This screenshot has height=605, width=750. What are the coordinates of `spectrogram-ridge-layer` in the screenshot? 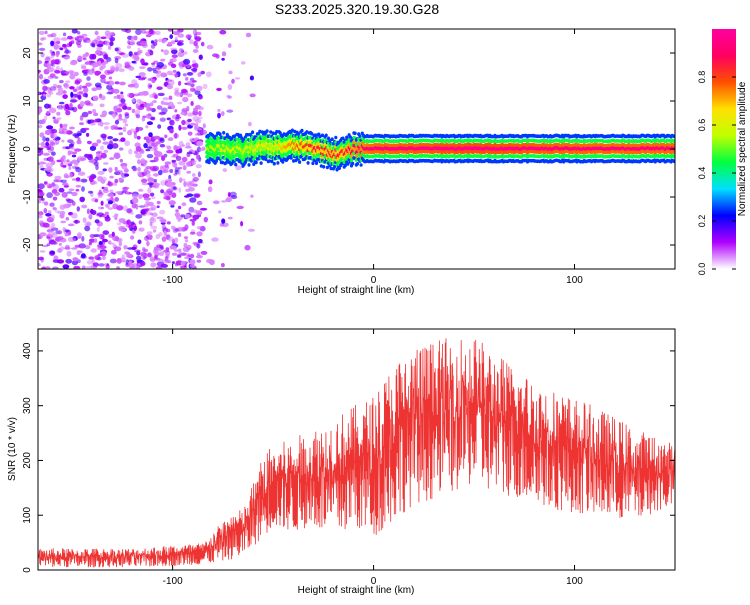 It's located at (440, 150).